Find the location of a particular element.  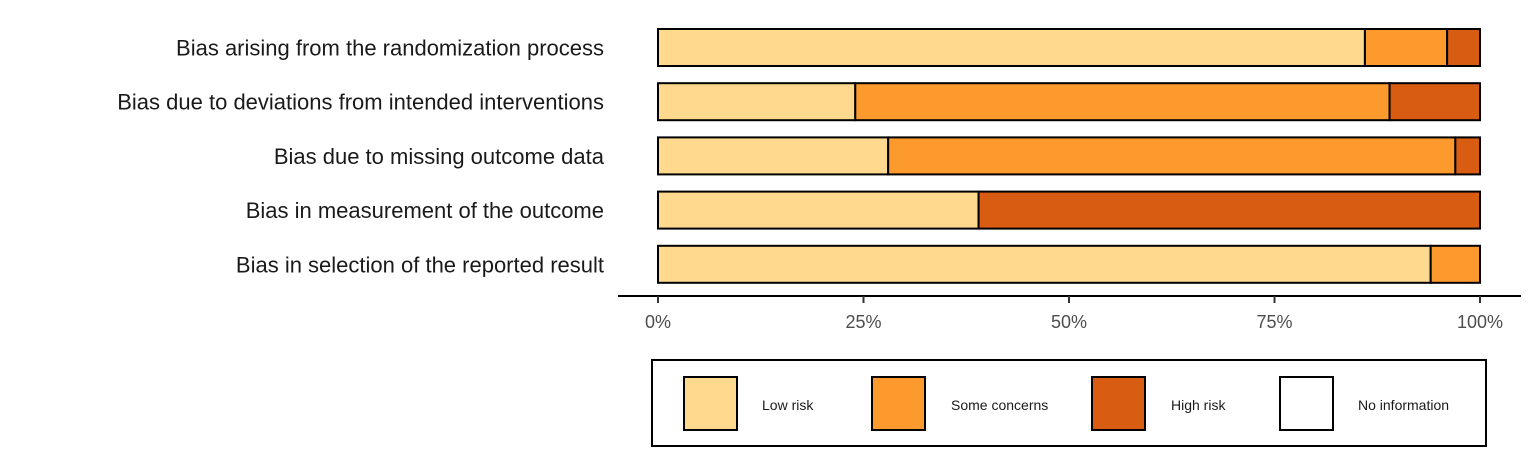

legend-key-some-concerns is located at coordinates (898, 403).